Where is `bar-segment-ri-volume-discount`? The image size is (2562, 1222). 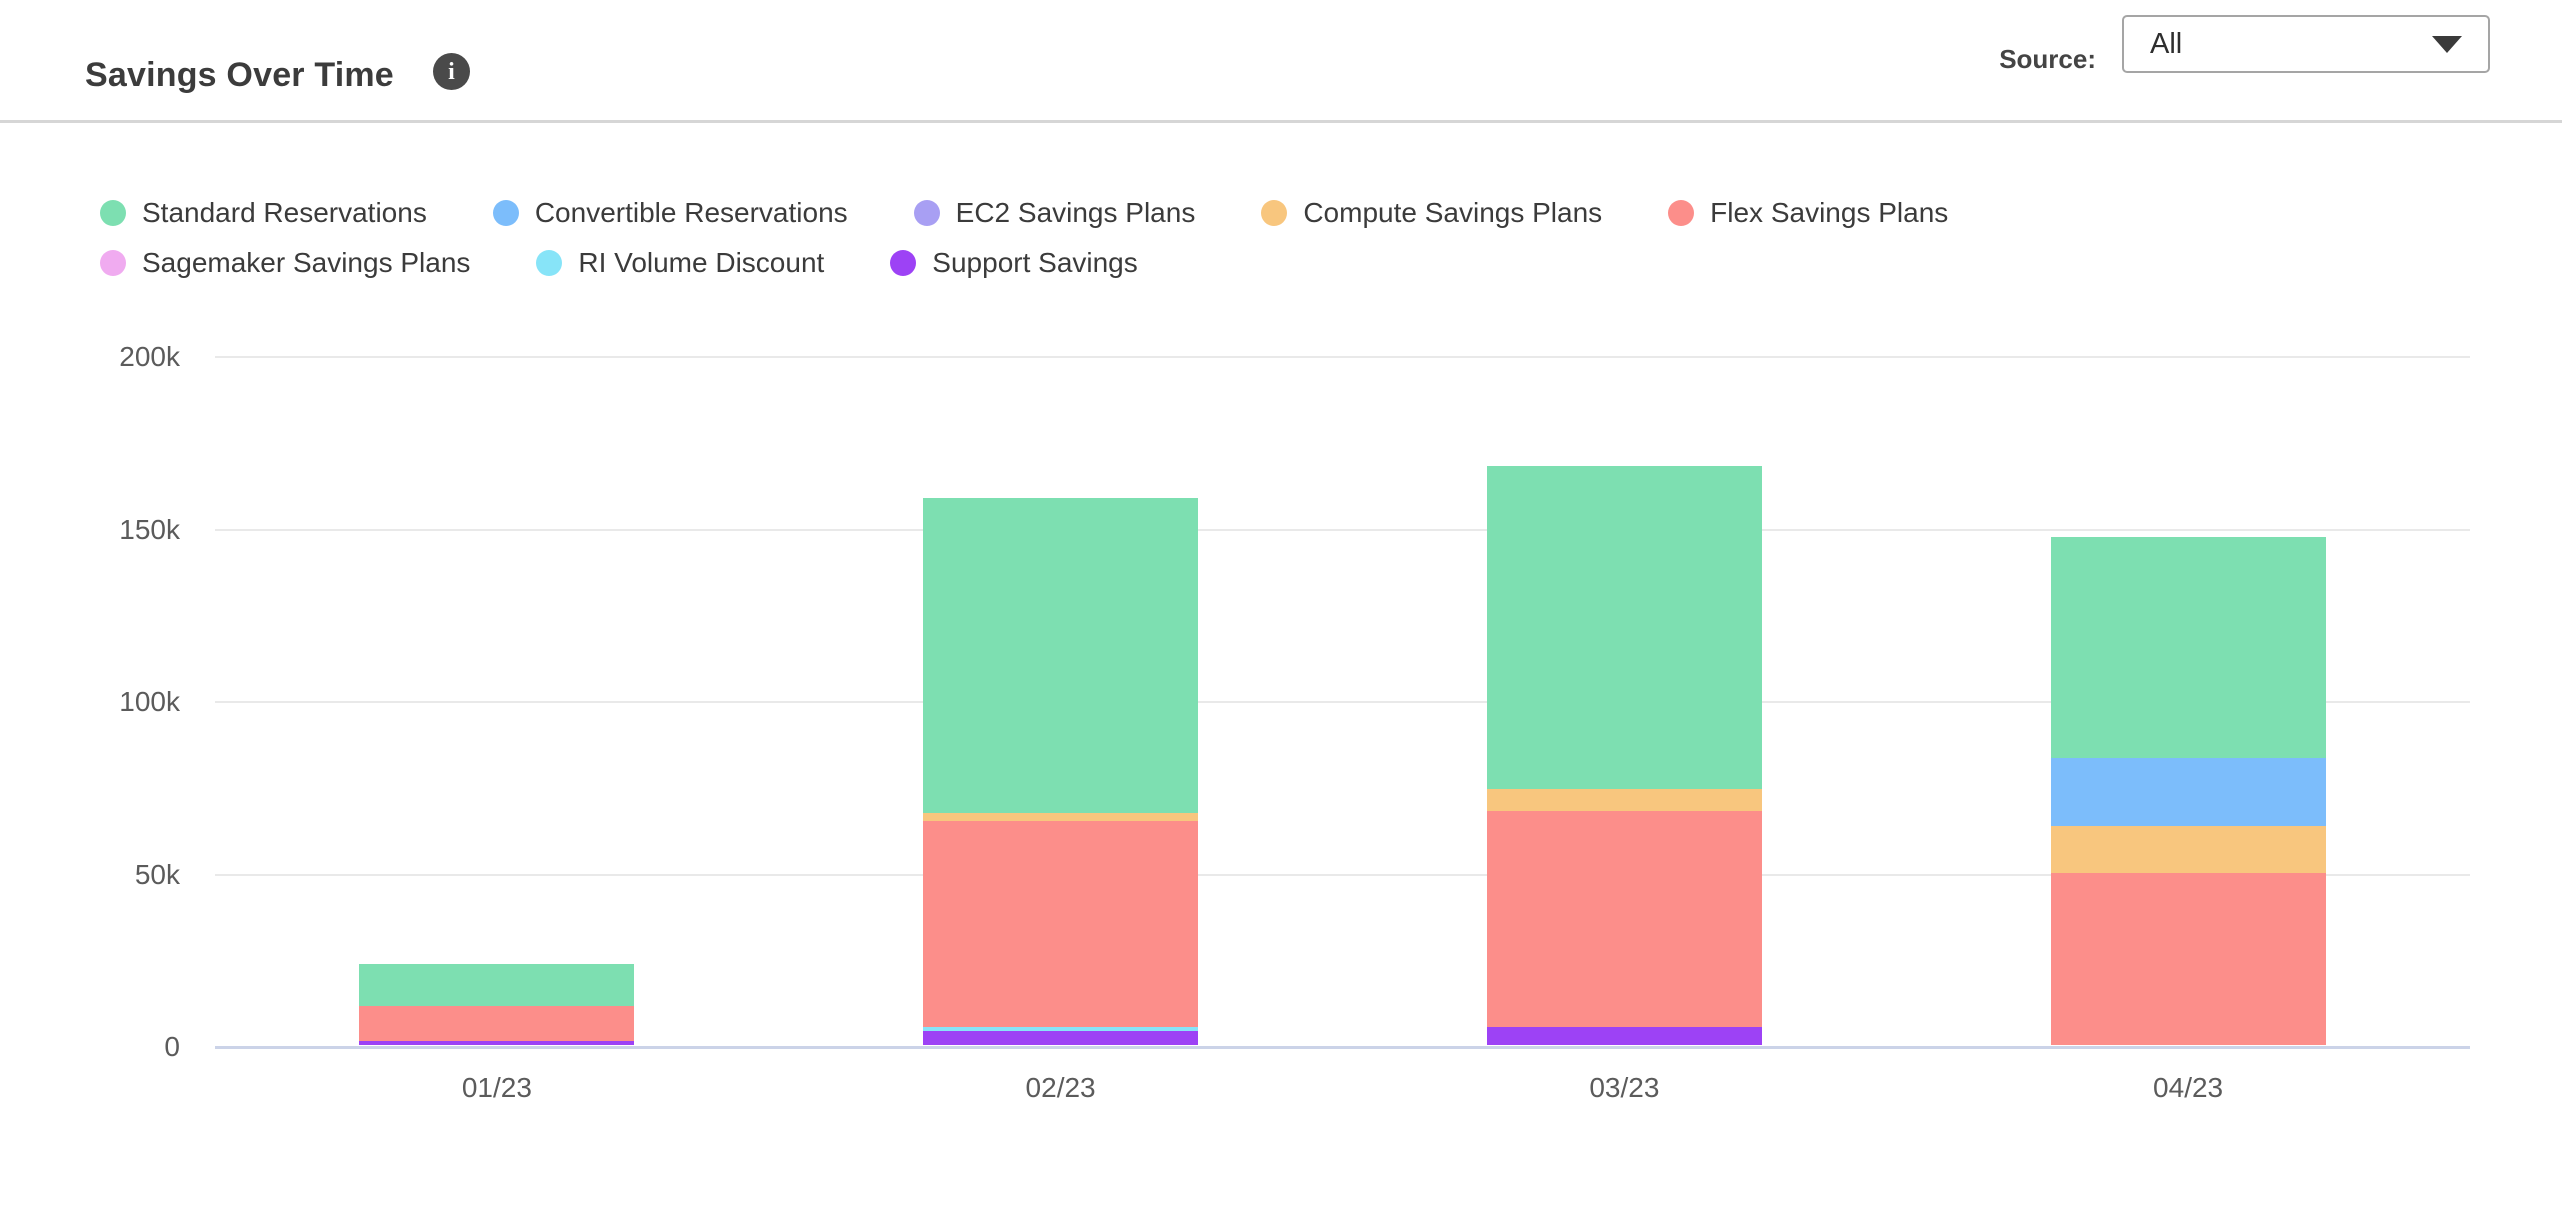 bar-segment-ri-volume-discount is located at coordinates (1061, 1028).